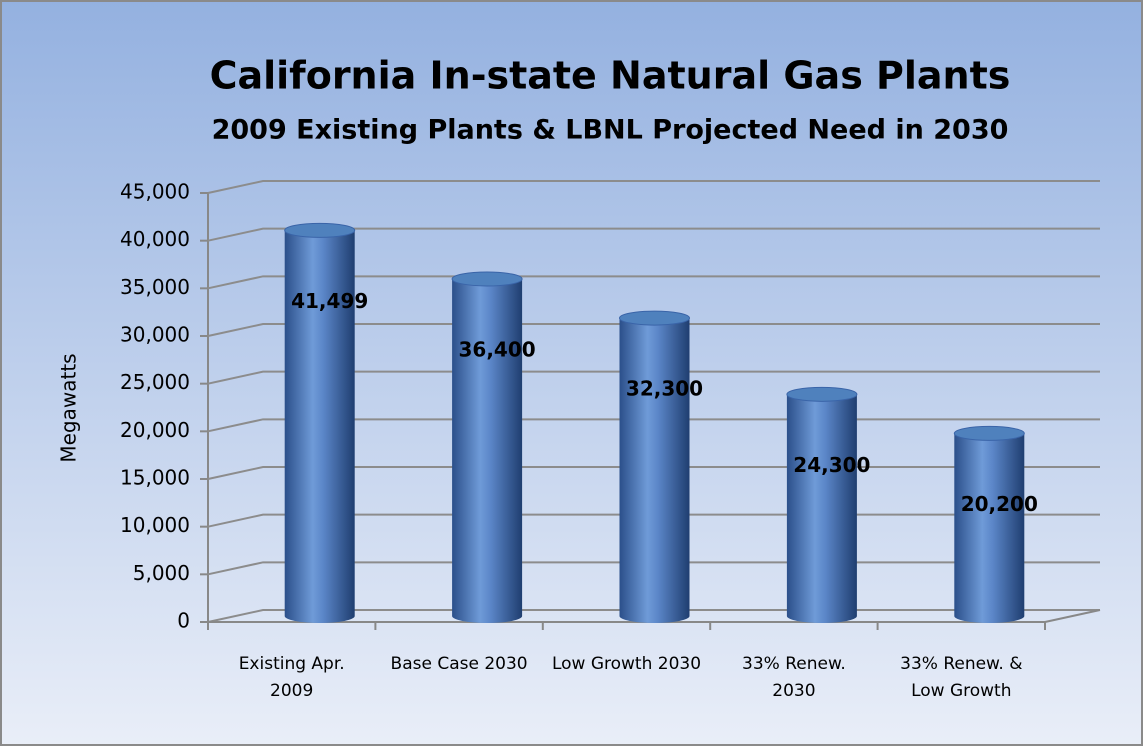 This screenshot has height=746, width=1143. Describe the element at coordinates (183, 621) in the screenshot. I see `y-tick-label: 0` at that location.